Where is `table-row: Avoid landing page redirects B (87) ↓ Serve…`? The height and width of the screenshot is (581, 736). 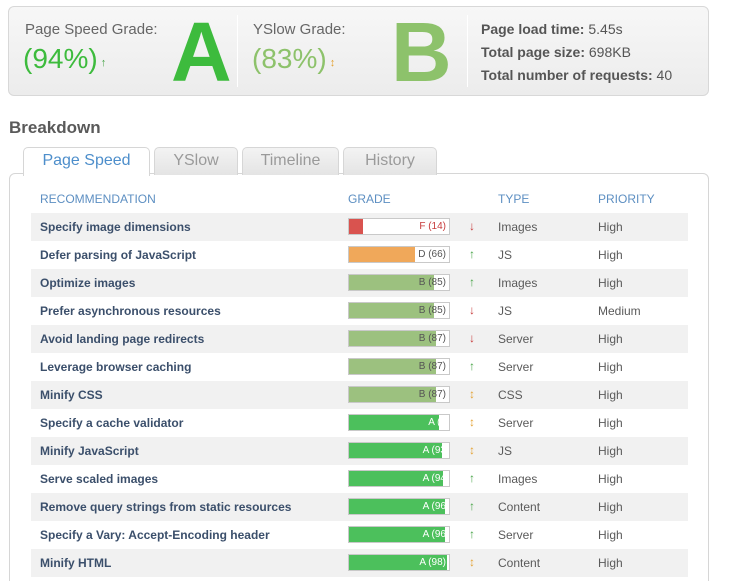
table-row: Avoid landing page redirects B (87) ↓ Serve… is located at coordinates (359, 339).